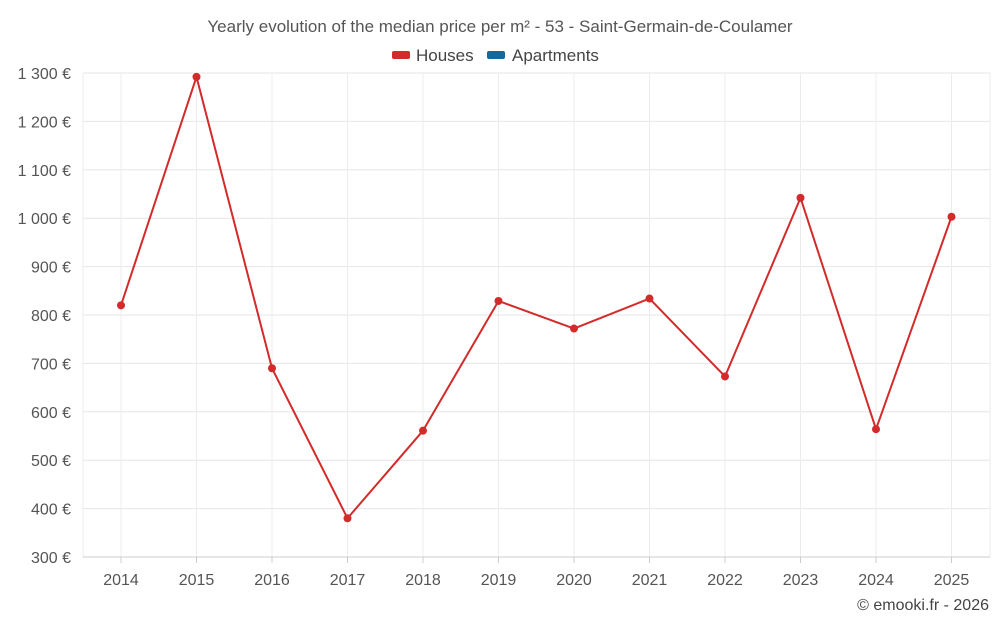 The image size is (1000, 625). I want to click on legend-swatch-apartments, so click(496, 55).